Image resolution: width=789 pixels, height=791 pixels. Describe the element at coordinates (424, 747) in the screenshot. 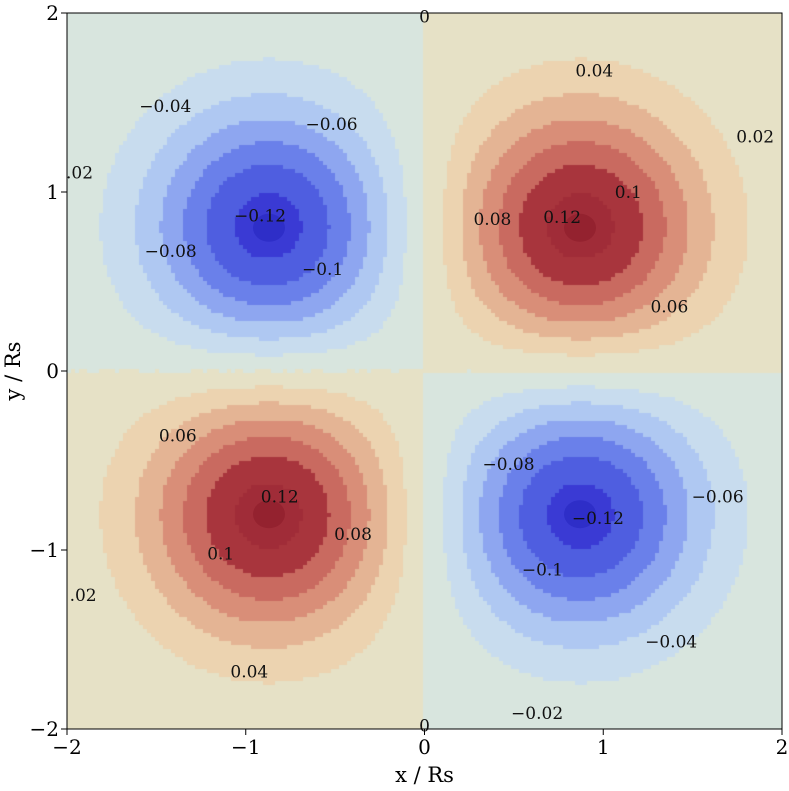

I see `x-tick-label: 0` at that location.